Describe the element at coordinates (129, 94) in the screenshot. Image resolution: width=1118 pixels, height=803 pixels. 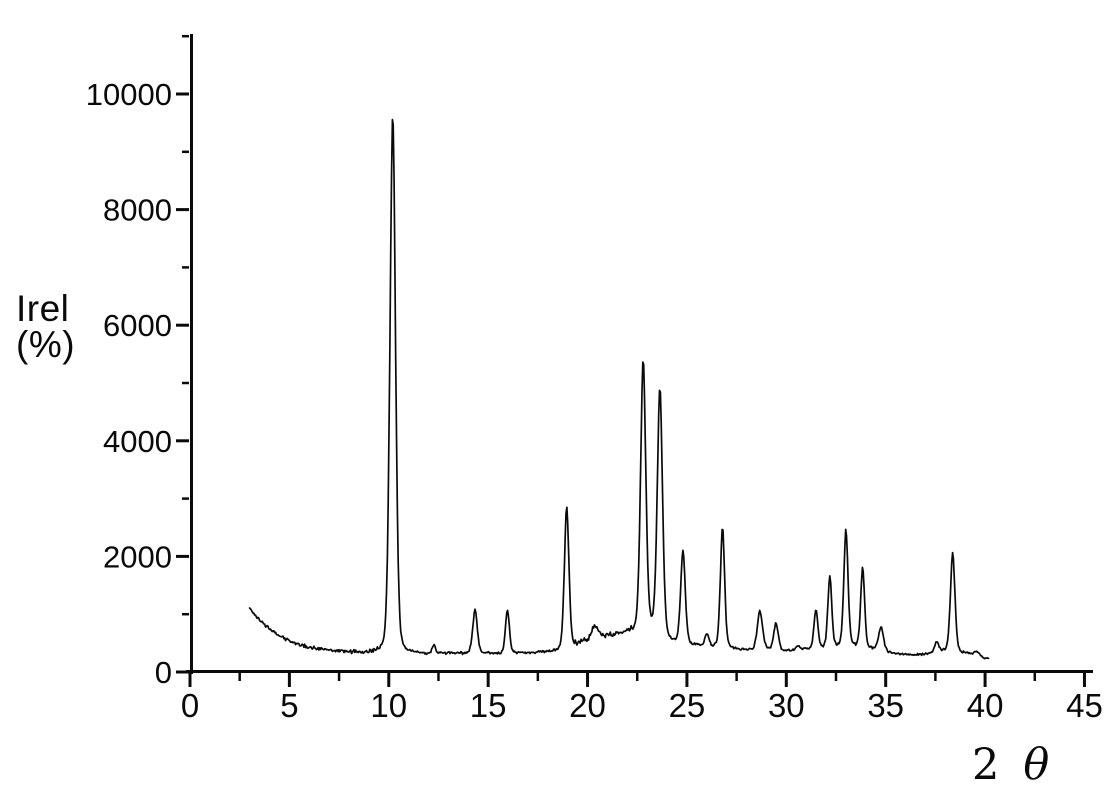
I see `y-tick-label: 10000` at that location.